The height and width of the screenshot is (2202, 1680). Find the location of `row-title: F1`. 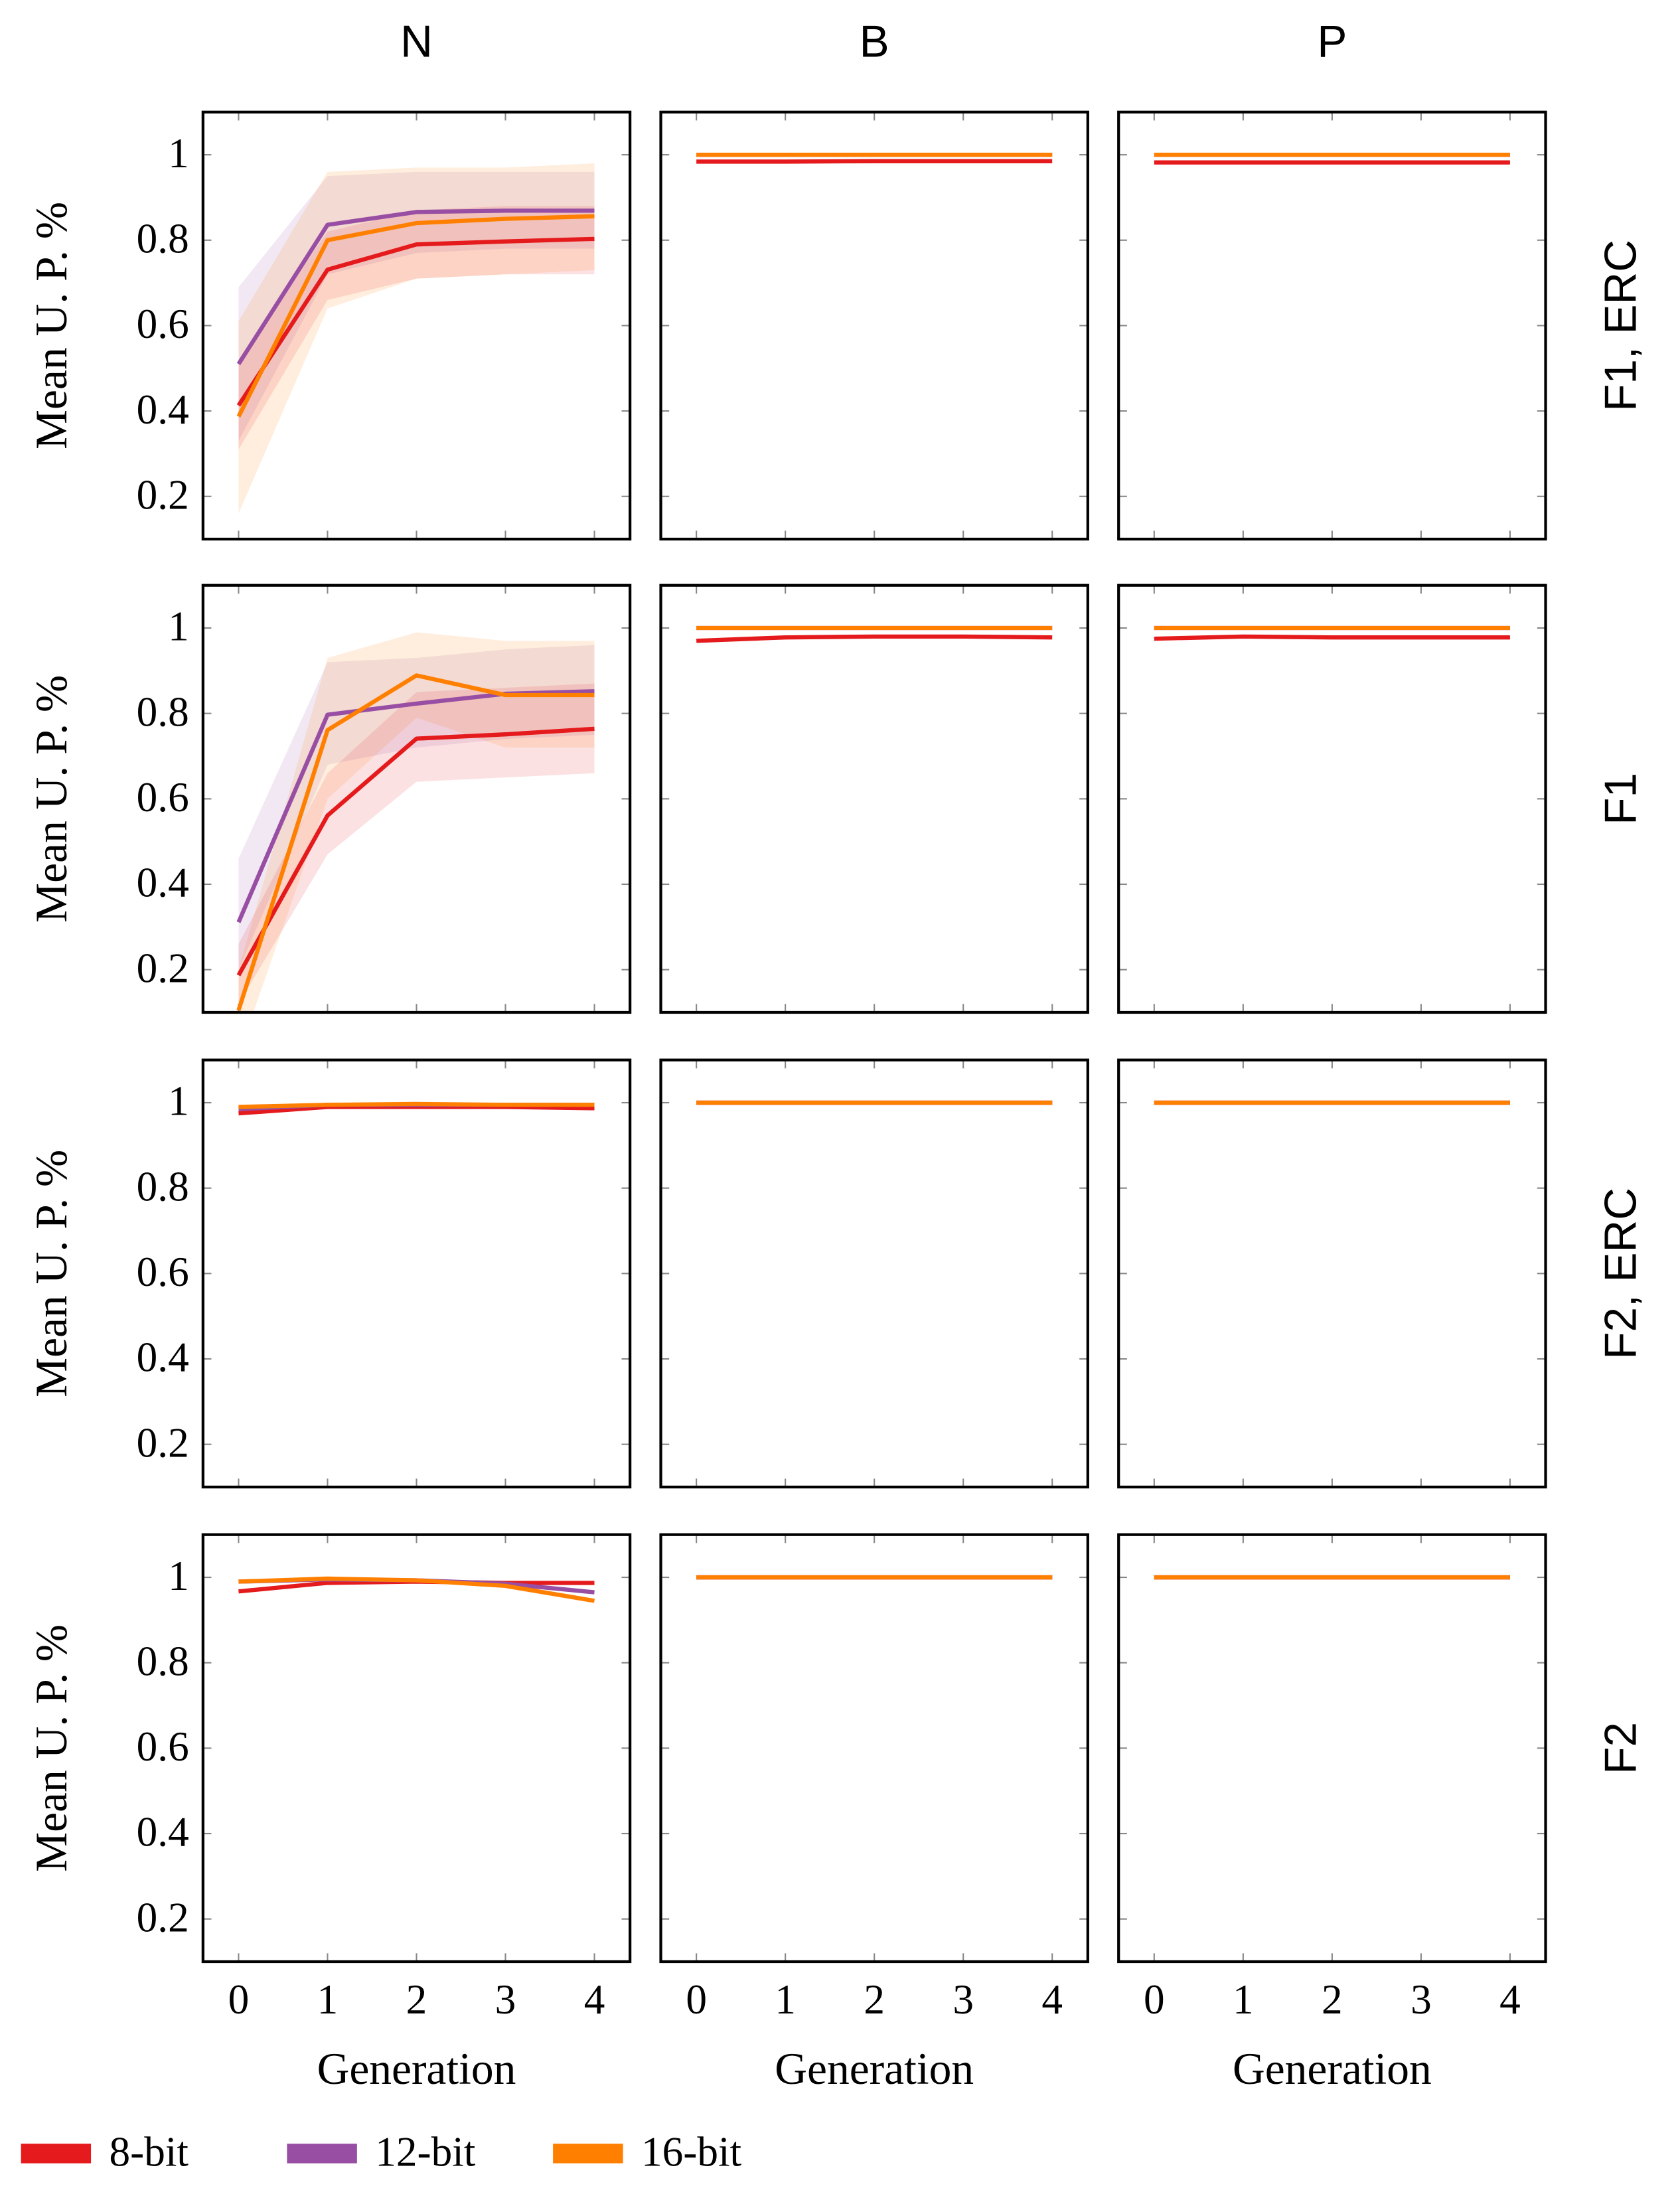

row-title: F1 is located at coordinates (1620, 799).